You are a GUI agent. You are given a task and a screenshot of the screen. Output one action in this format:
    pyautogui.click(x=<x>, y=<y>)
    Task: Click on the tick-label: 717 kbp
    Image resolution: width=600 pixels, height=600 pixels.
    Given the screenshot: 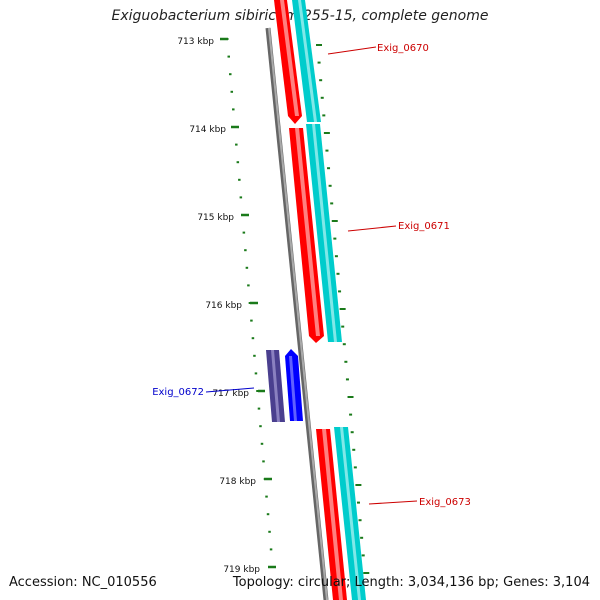 What is the action you would take?
    pyautogui.click(x=230, y=394)
    